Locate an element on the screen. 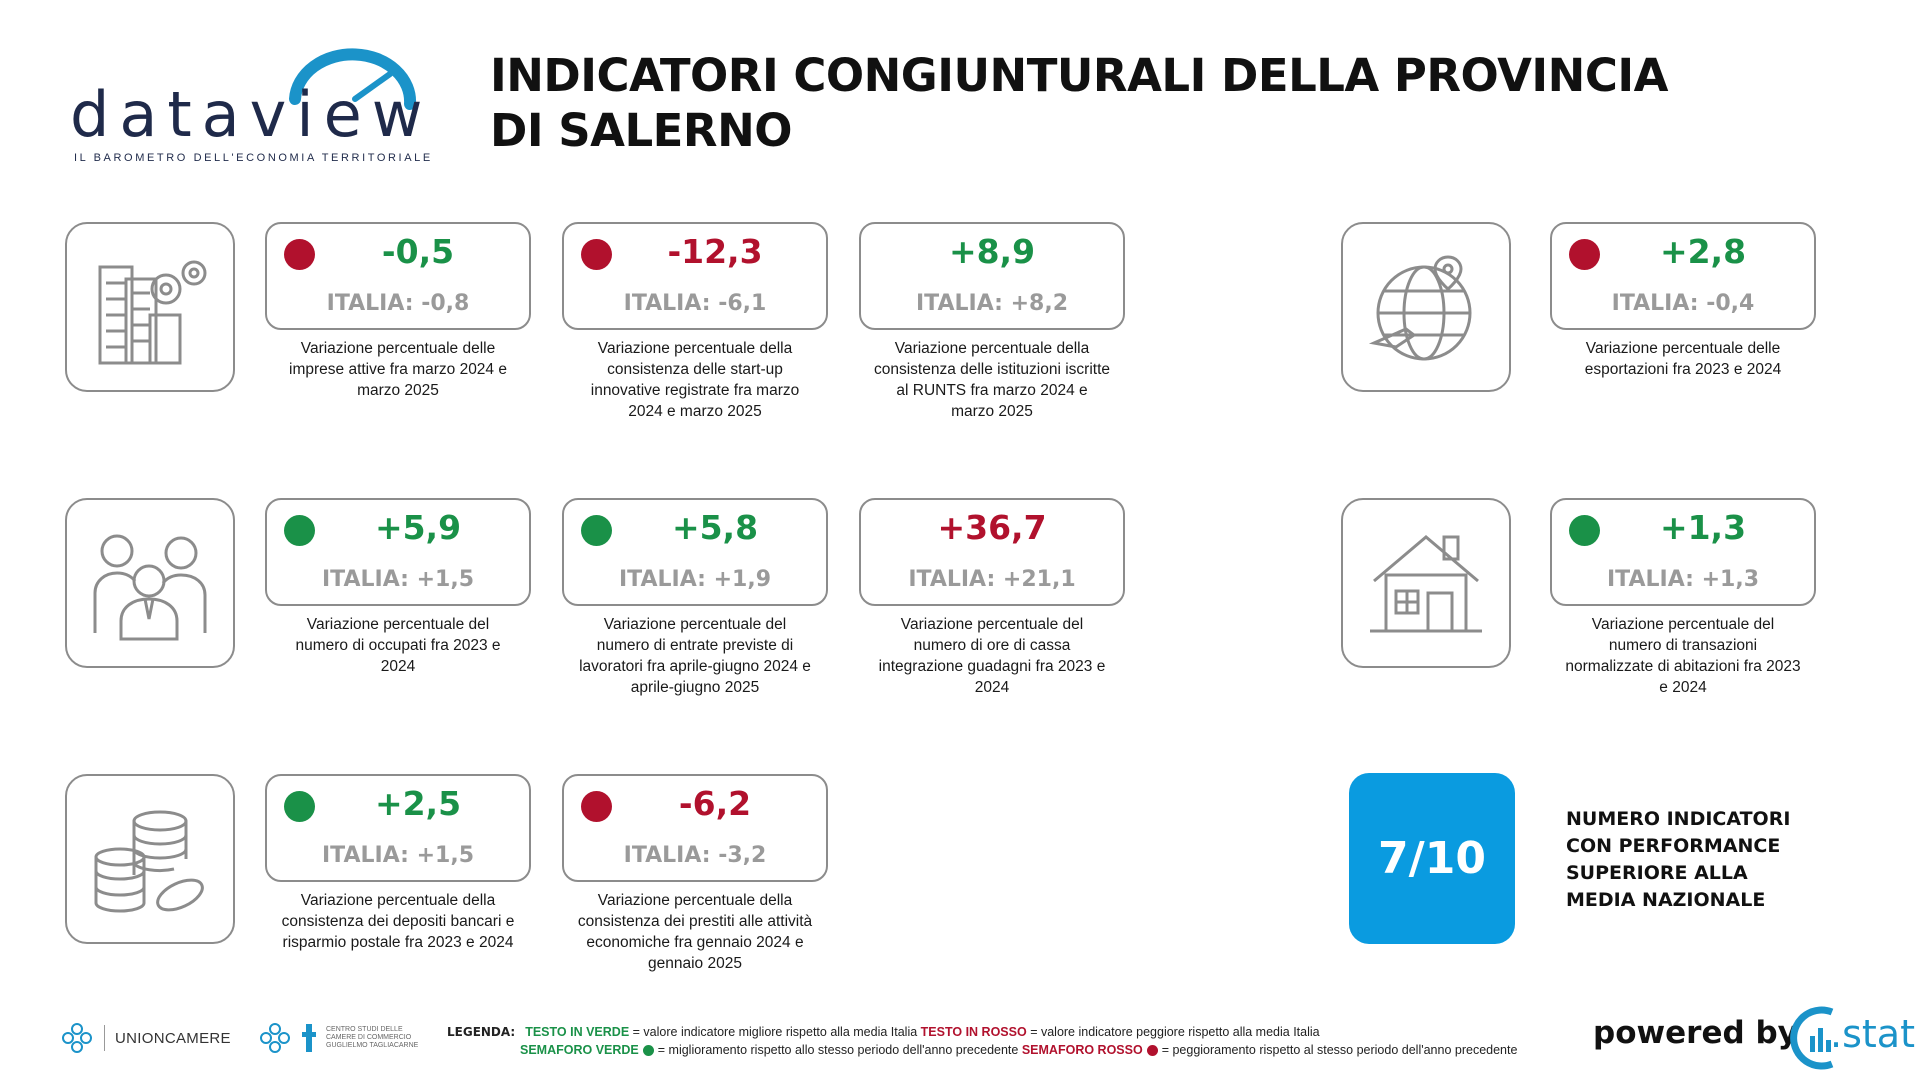 Image resolution: width=1920 pixels, height=1080 pixels. indicator-value: -12,3 is located at coordinates (715, 251).